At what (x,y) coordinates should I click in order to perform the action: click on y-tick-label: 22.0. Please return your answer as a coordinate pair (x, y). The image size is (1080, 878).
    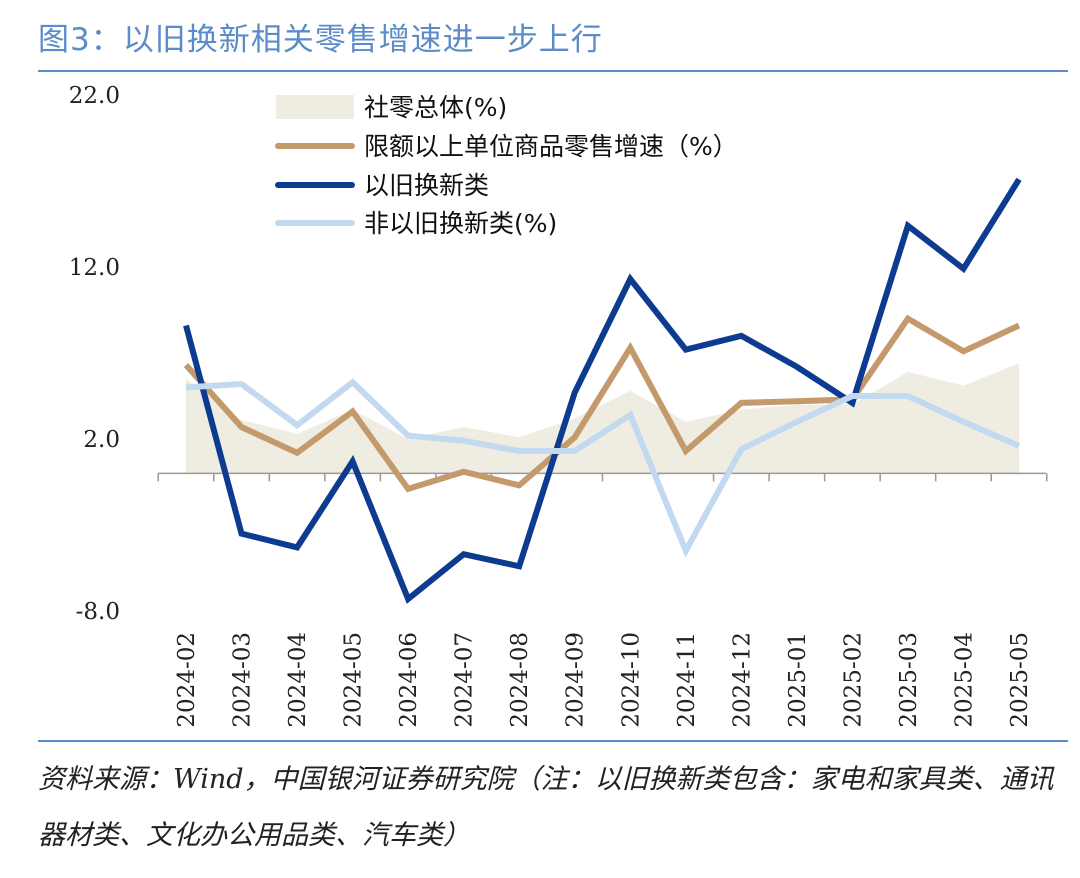
    Looking at the image, I should click on (94, 96).